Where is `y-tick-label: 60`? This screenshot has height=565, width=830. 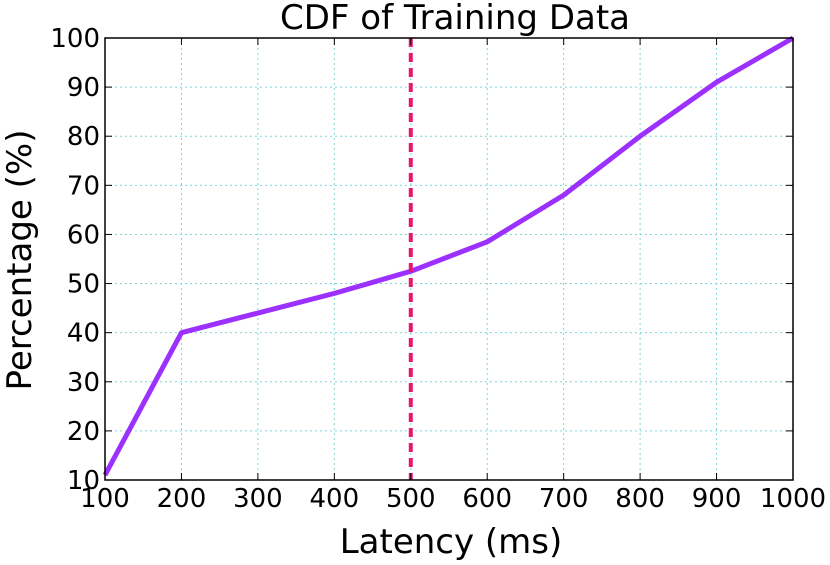
y-tick-label: 60 is located at coordinates (83, 235).